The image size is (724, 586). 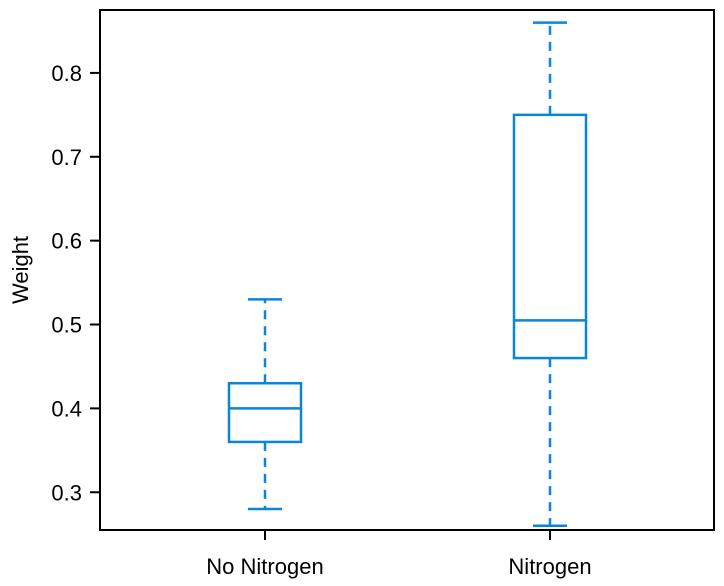 I want to click on x-tick-label: No Nitrogen, so click(x=264, y=566).